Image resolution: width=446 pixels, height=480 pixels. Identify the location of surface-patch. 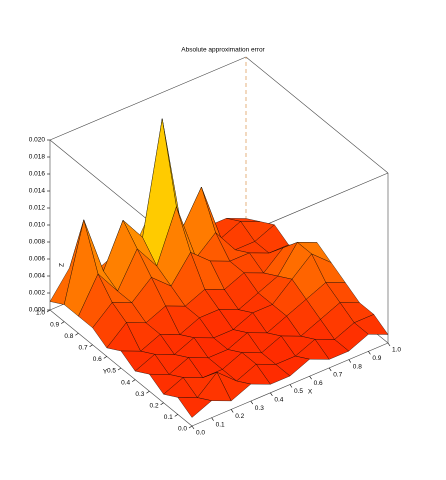
(194, 407).